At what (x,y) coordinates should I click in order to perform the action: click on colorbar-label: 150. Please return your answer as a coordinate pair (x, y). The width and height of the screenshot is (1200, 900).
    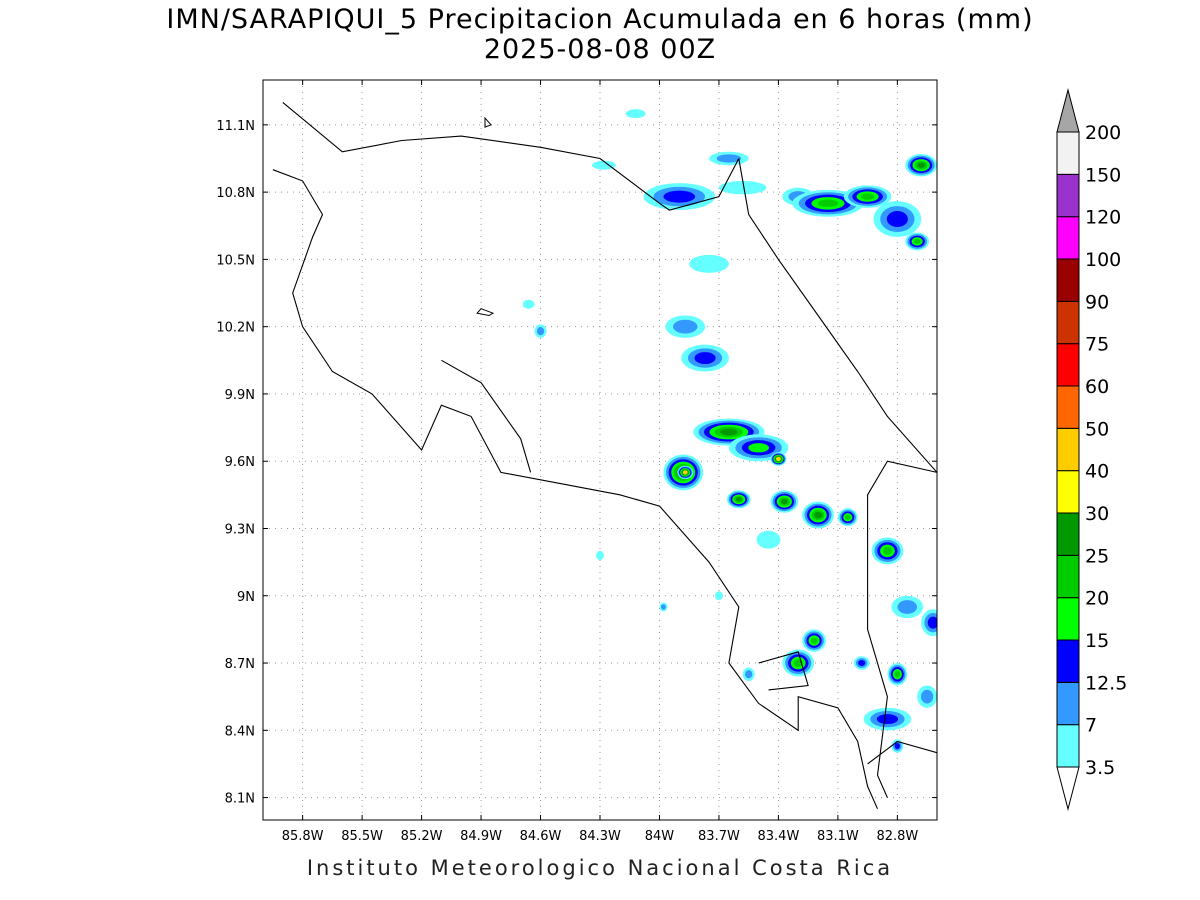
    Looking at the image, I should click on (1103, 175).